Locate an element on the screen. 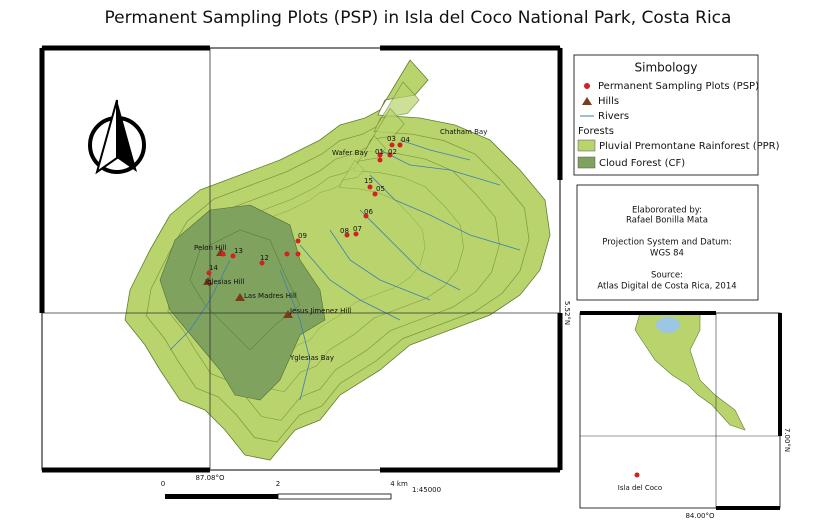 The image size is (825, 527). plot-labels: 03 04 01 02 15 05 06 07 08 09 13 12 14 is located at coordinates (309, 203).